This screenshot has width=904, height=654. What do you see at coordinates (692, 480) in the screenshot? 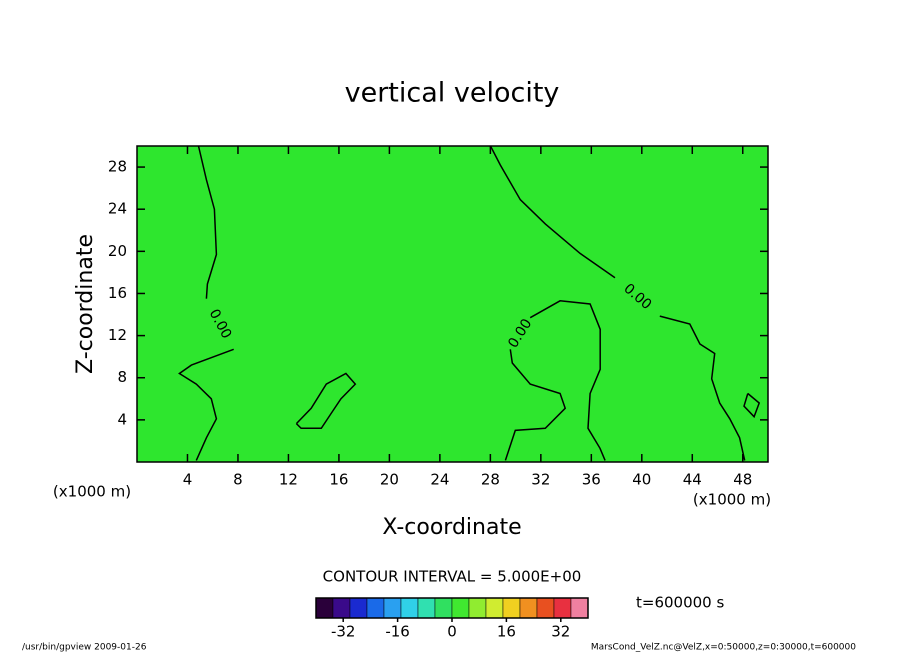
I see `x-tick-label: 44` at bounding box center [692, 480].